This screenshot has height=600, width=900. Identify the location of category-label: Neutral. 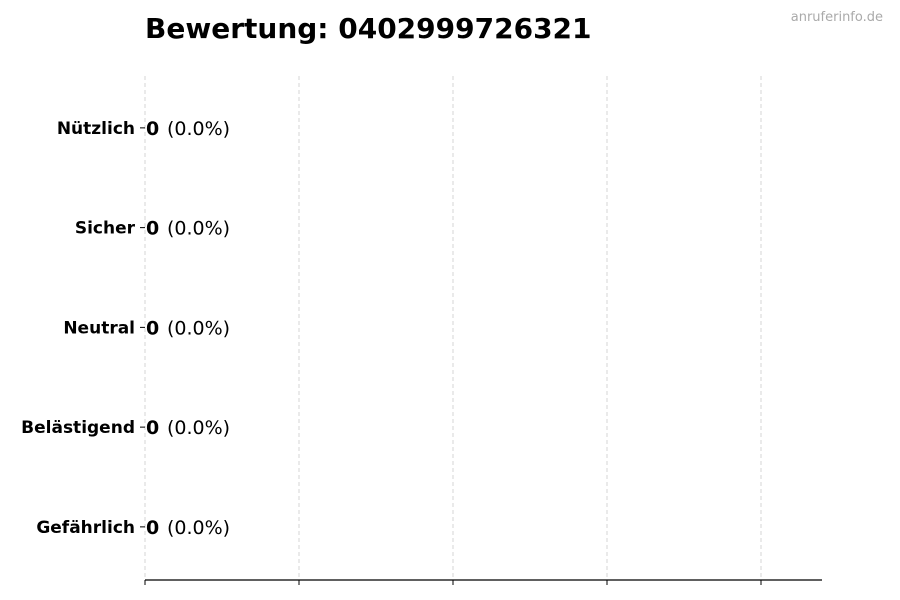
(99, 328).